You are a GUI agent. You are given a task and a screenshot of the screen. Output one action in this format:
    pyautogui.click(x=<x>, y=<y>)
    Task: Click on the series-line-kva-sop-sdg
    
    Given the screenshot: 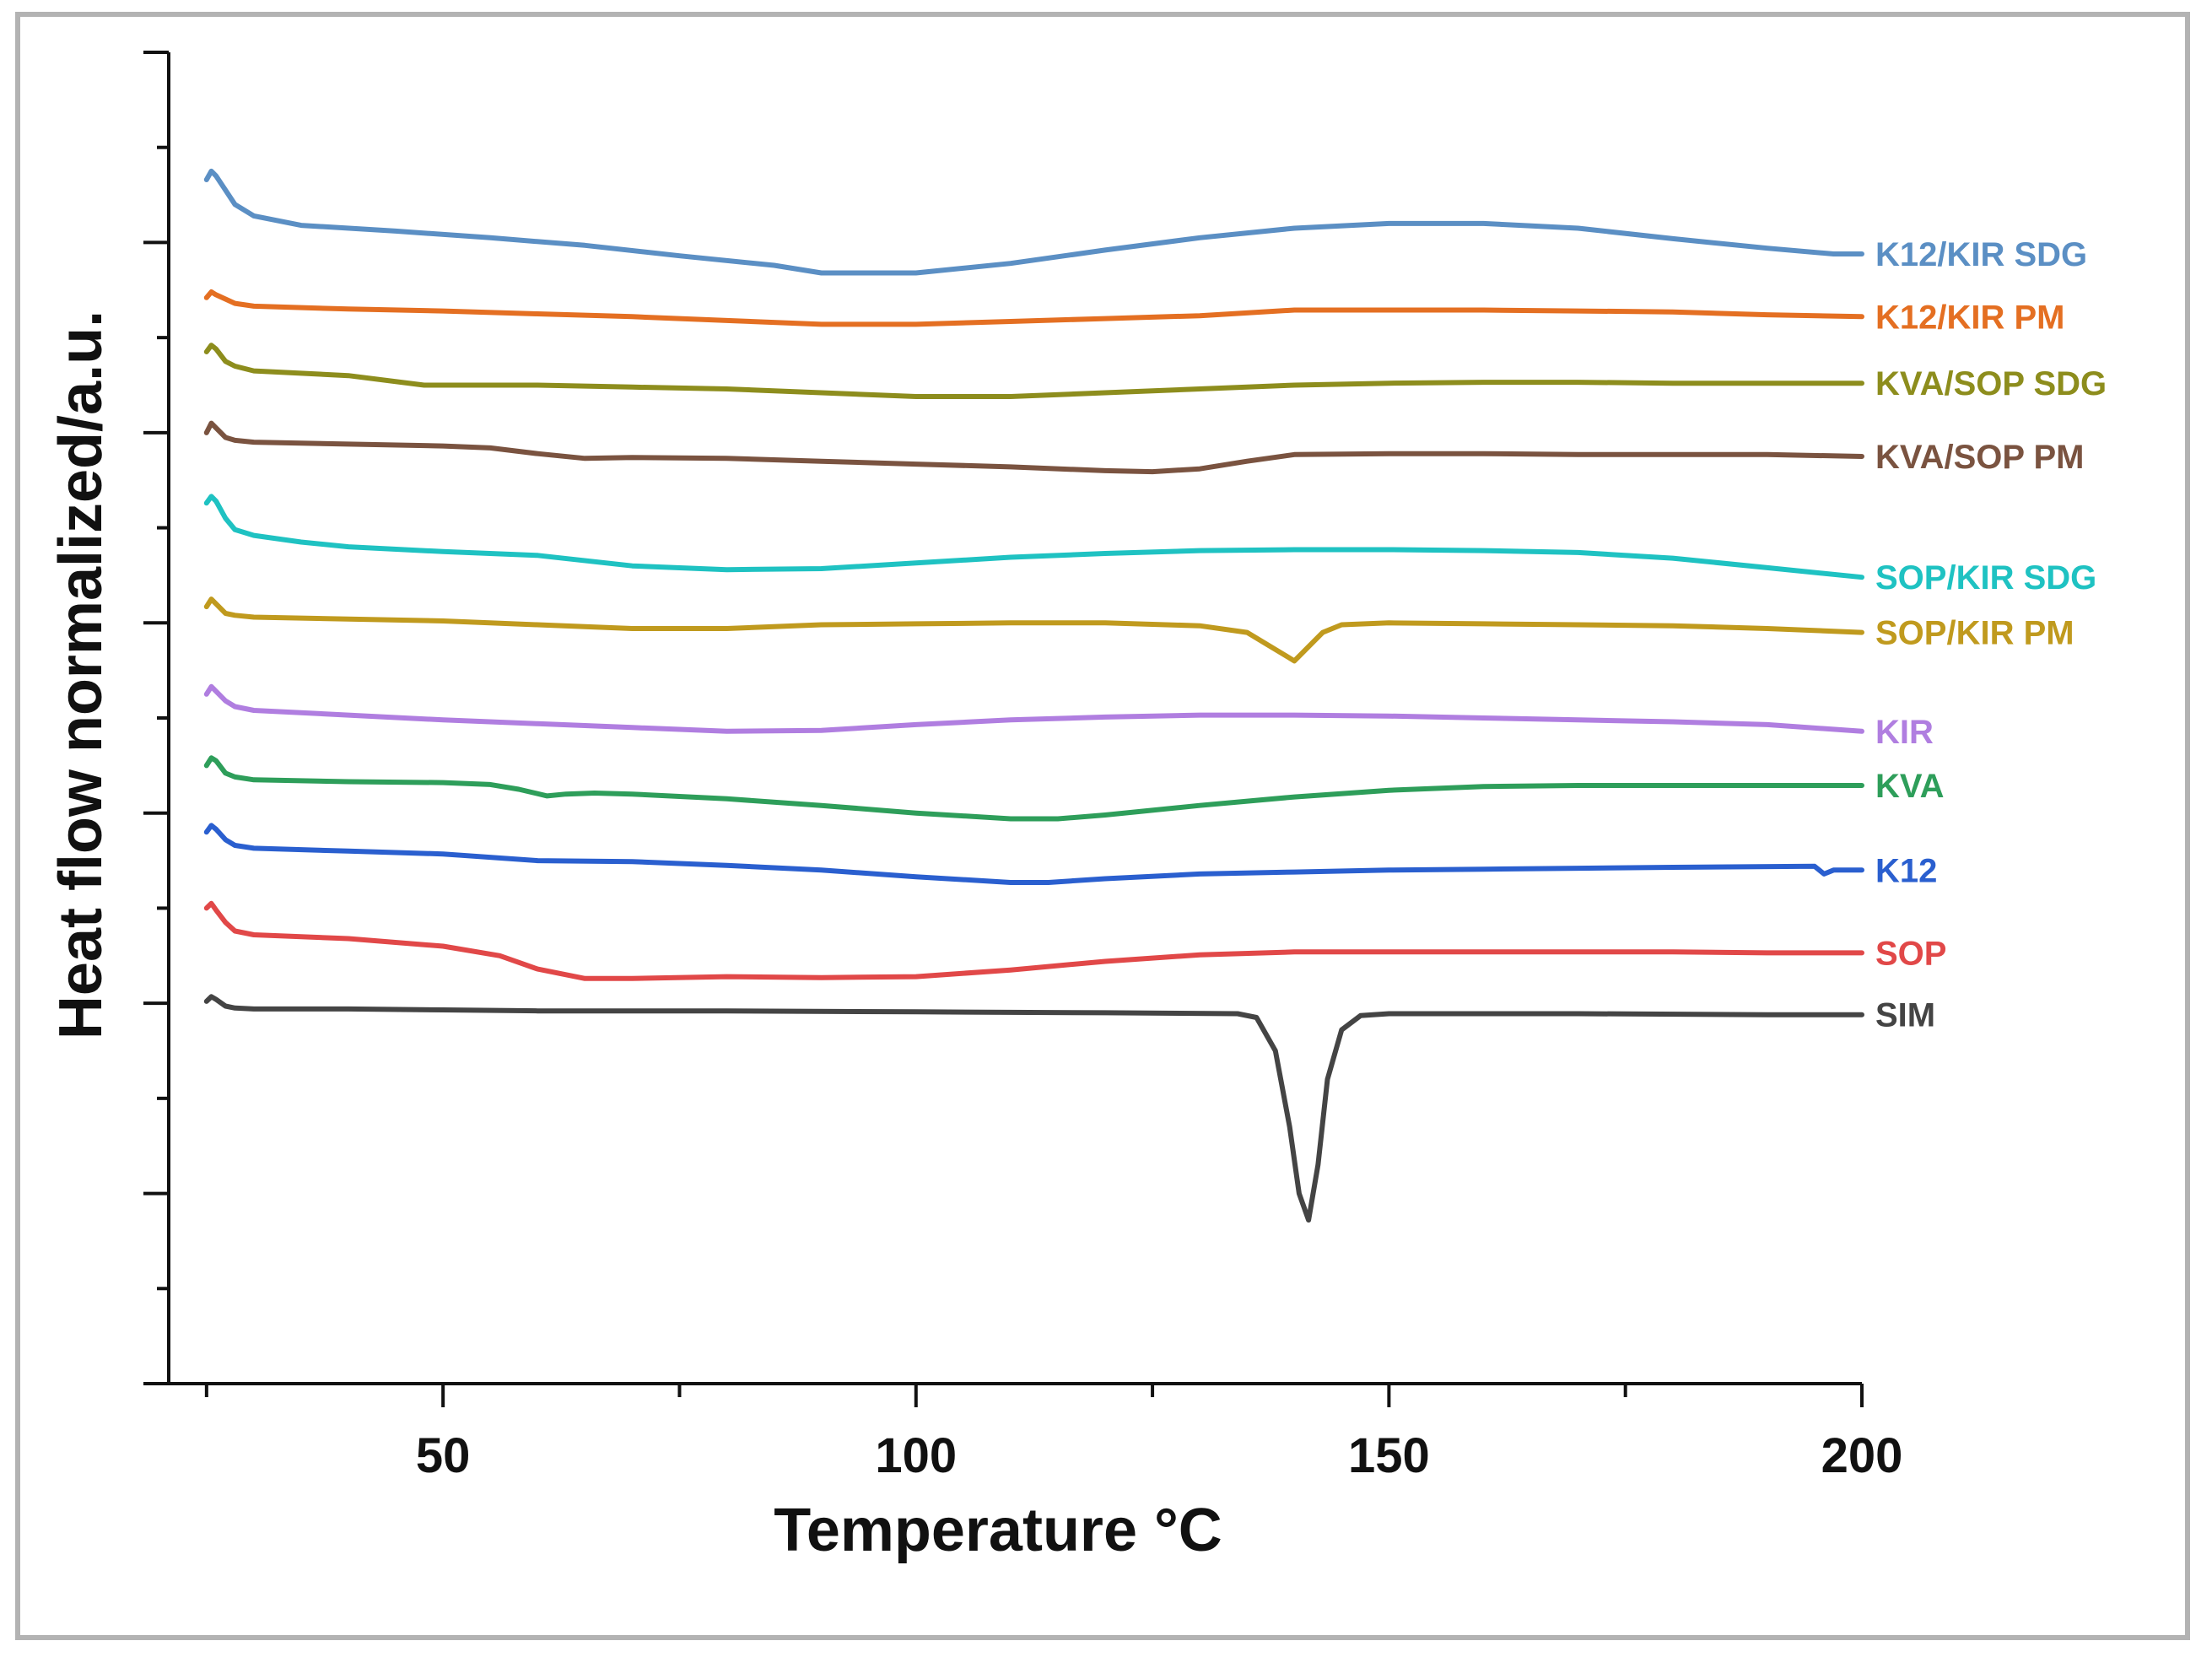 What is the action you would take?
    pyautogui.click(x=1033, y=371)
    